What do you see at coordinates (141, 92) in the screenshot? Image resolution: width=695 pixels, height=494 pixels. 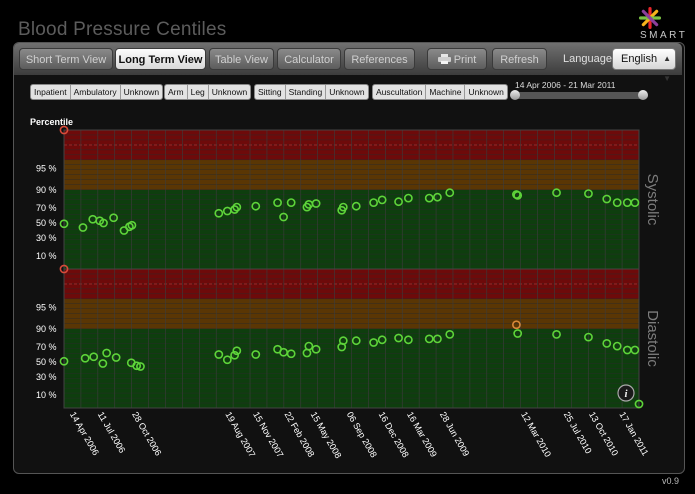 I see `filter-encounter-unknown: Unknown` at bounding box center [141, 92].